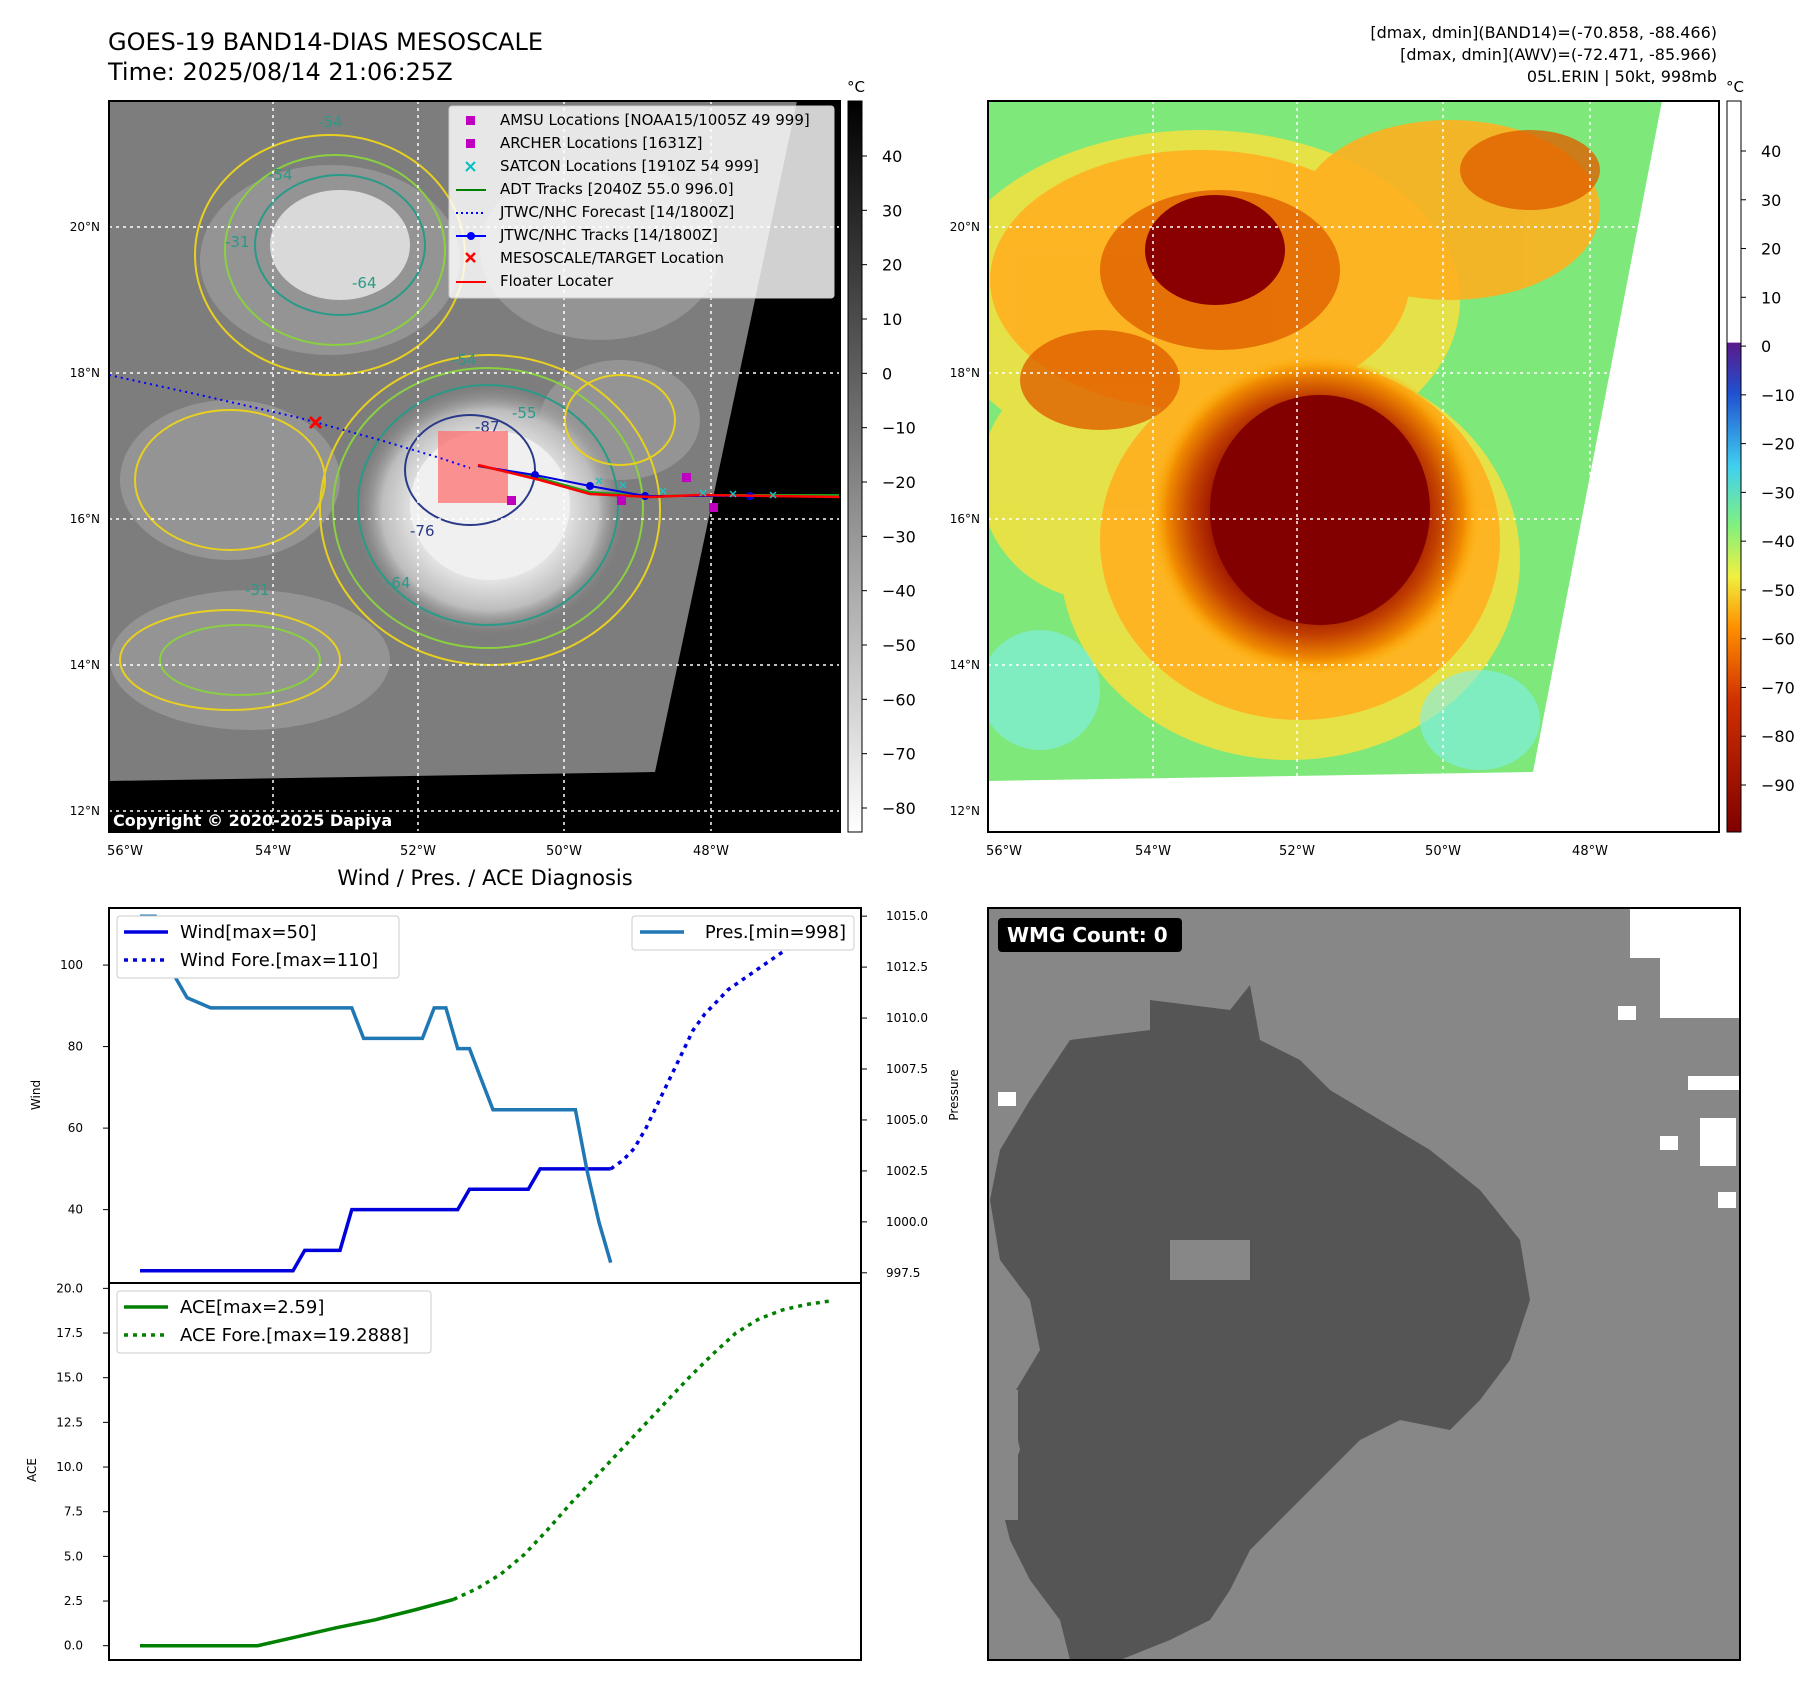 Image resolution: width=1801 pixels, height=1690 pixels. Describe the element at coordinates (954, 1094) in the screenshot. I see `pressure-axis-label: Pressure` at that location.